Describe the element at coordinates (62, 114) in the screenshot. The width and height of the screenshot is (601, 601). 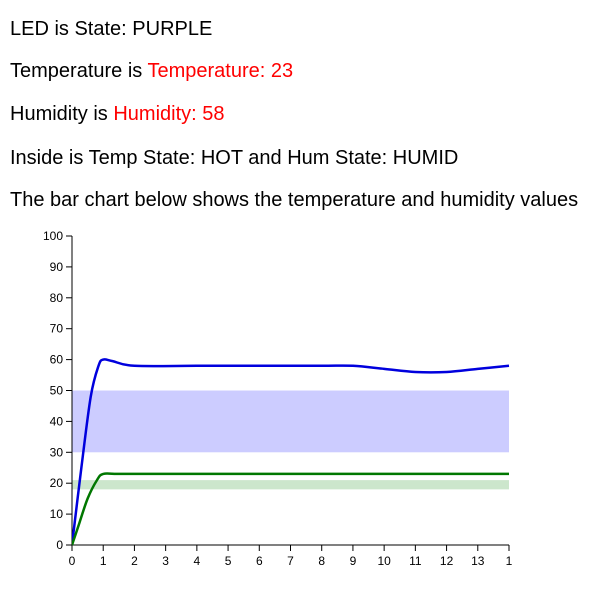
I see `humidity-prefix: Humidity is` at that location.